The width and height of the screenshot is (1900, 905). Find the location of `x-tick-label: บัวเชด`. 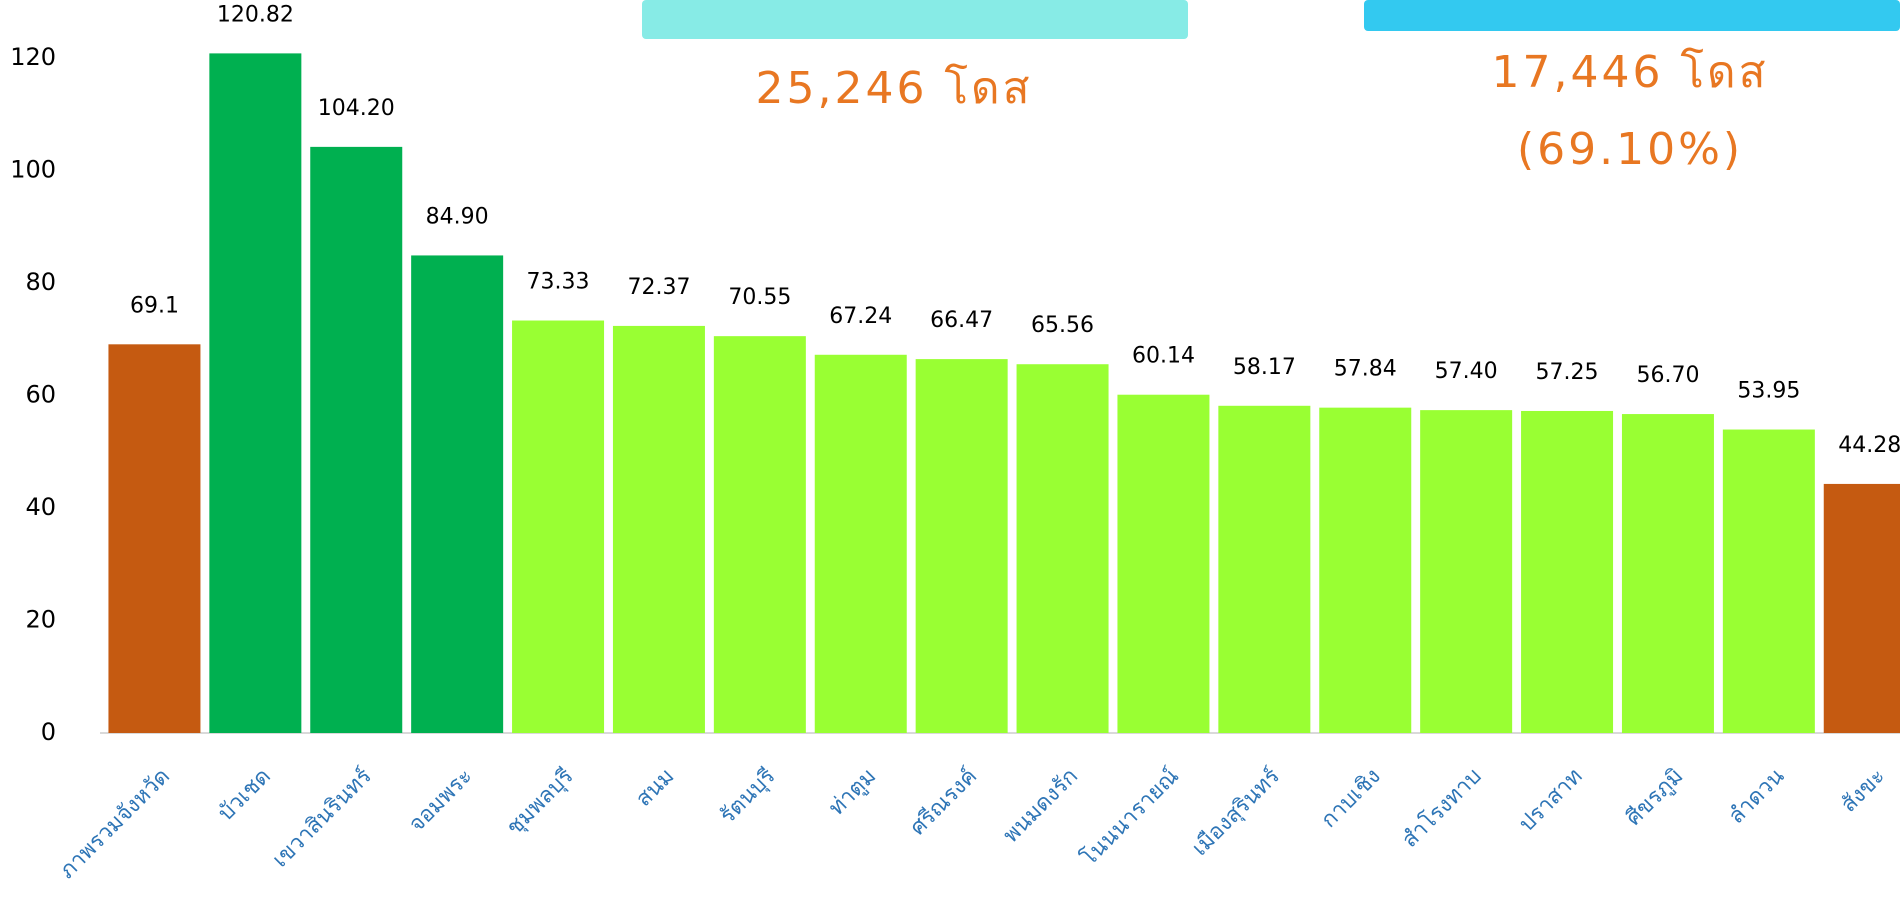

x-tick-label: บัวเชด is located at coordinates (245, 795).